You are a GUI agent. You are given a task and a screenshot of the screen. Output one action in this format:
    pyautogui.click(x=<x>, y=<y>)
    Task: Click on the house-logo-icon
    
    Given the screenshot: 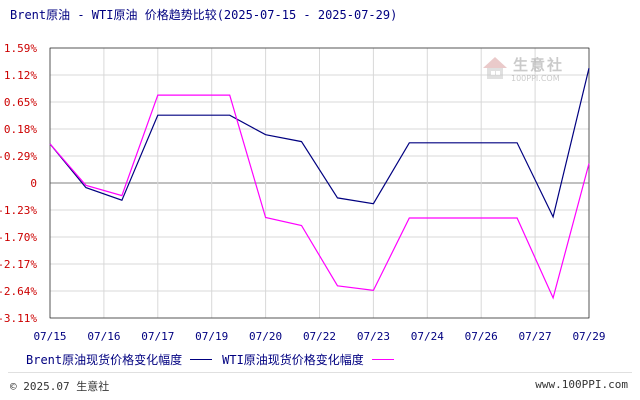 What is the action you would take?
    pyautogui.click(x=495, y=68)
    